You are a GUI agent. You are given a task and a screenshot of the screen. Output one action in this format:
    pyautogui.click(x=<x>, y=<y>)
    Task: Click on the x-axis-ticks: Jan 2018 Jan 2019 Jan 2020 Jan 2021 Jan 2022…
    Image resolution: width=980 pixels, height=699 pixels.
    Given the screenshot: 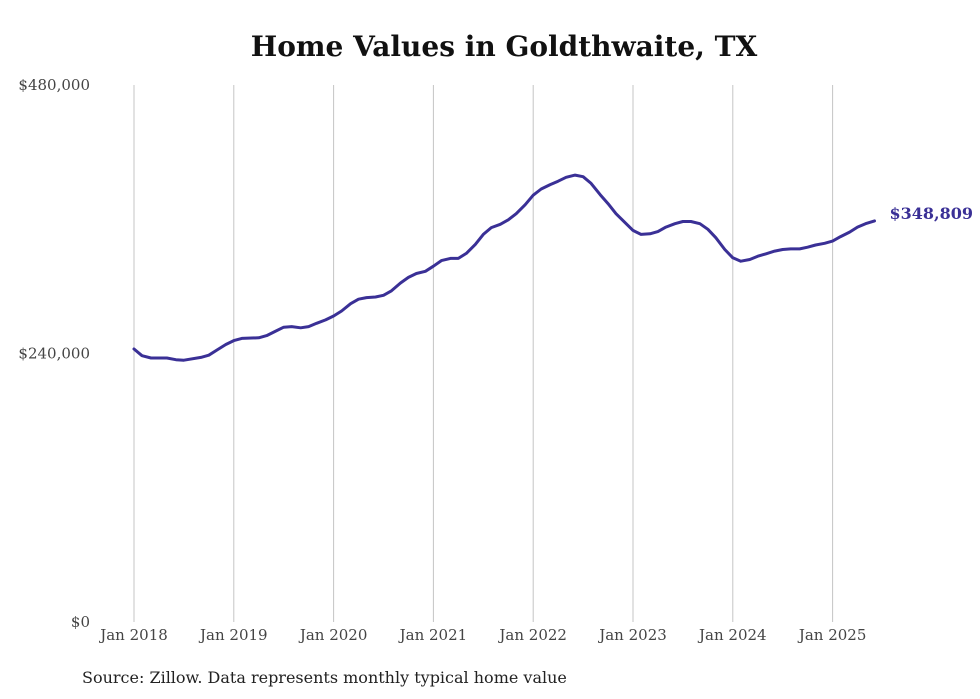 What is the action you would take?
    pyautogui.click(x=482, y=635)
    